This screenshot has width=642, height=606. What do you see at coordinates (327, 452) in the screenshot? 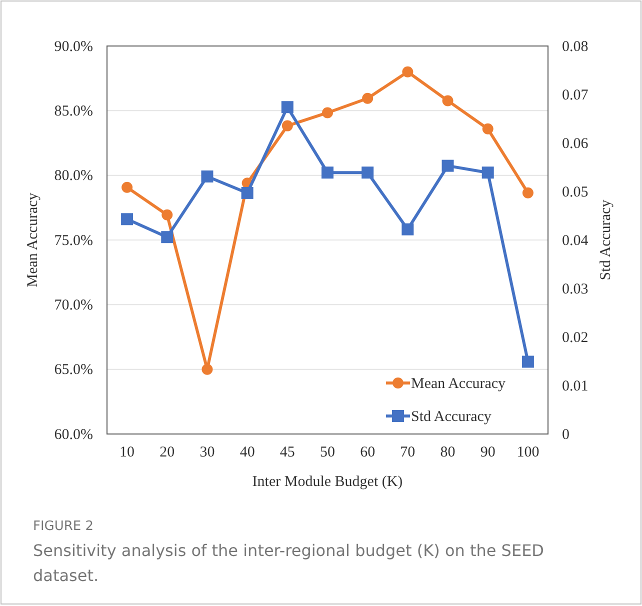
I see `x-tick-label: 50` at bounding box center [327, 452].